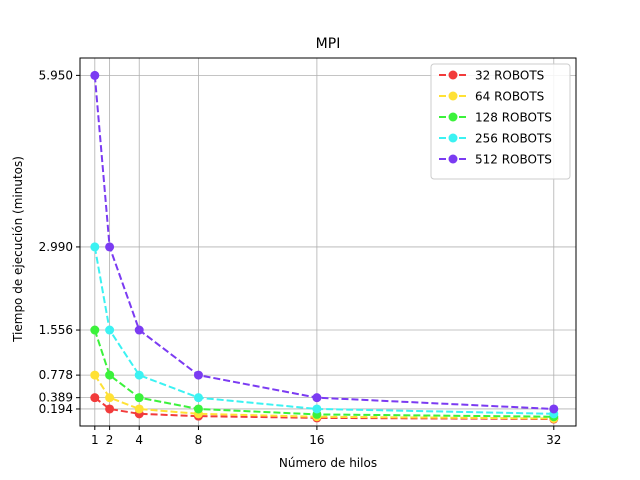 The image size is (640, 480). Describe the element at coordinates (56, 398) in the screenshot. I see `y-tick-label: 0.389` at that location.